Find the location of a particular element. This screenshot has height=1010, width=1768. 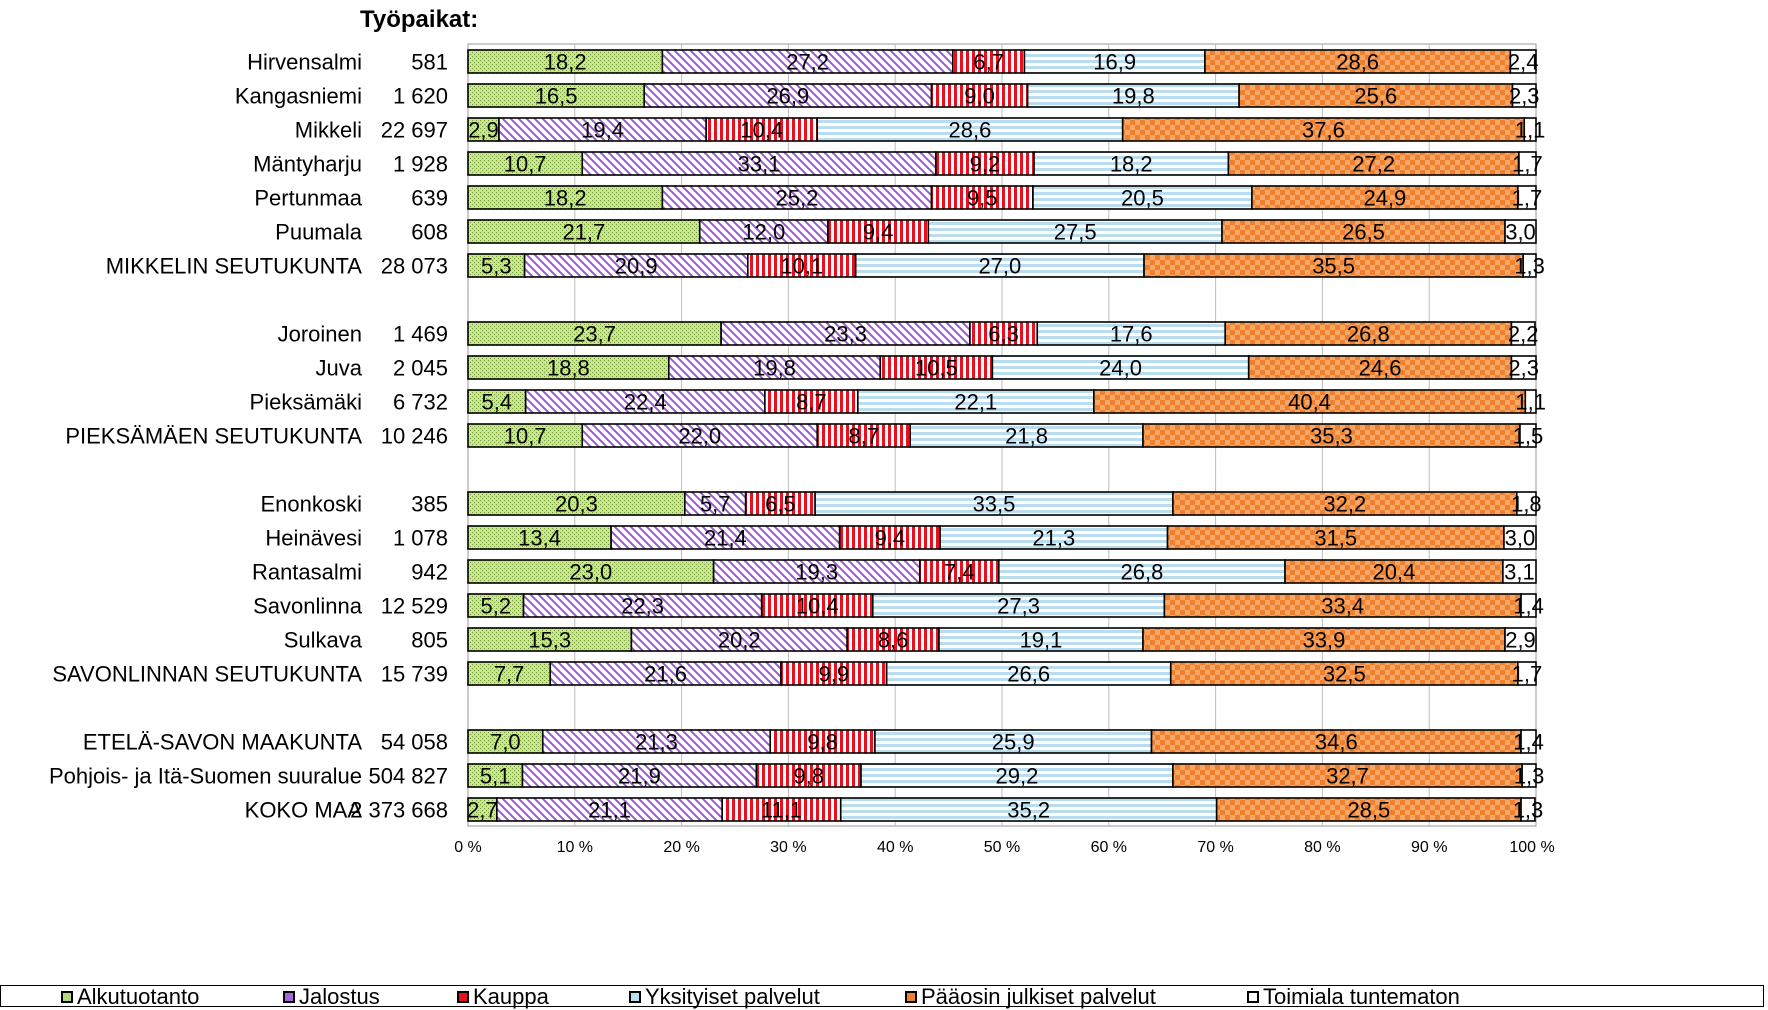

data-label: 23,3 is located at coordinates (845, 334).